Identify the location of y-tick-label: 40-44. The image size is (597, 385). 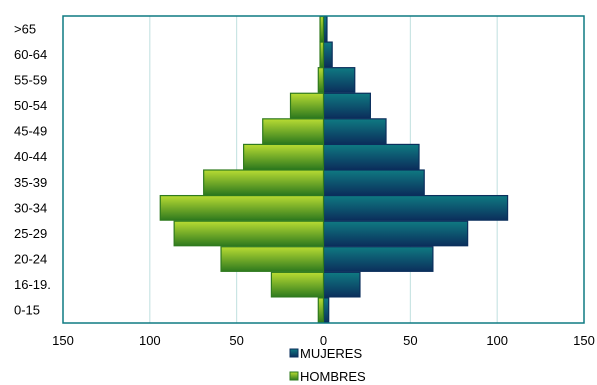
(30, 156).